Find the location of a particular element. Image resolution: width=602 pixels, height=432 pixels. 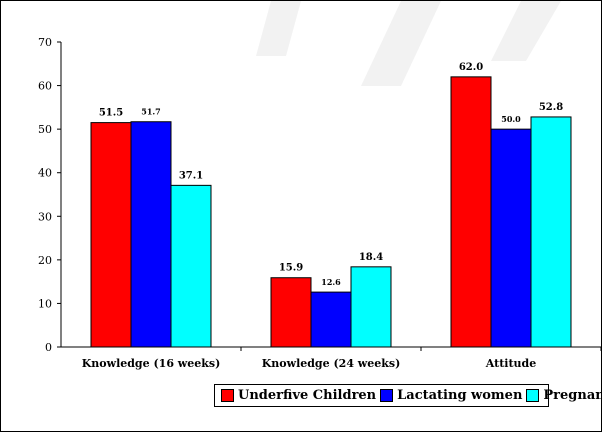

data-label: 52.8 is located at coordinates (551, 107).